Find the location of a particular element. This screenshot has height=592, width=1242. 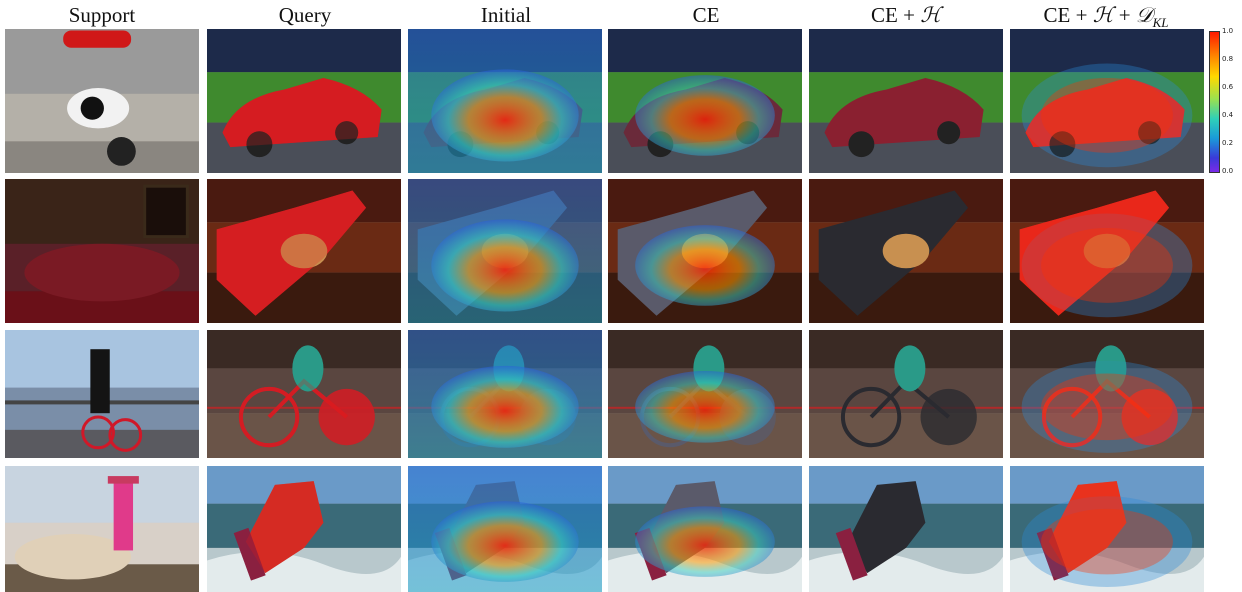

column-header-support: Support is located at coordinates (102, 15).